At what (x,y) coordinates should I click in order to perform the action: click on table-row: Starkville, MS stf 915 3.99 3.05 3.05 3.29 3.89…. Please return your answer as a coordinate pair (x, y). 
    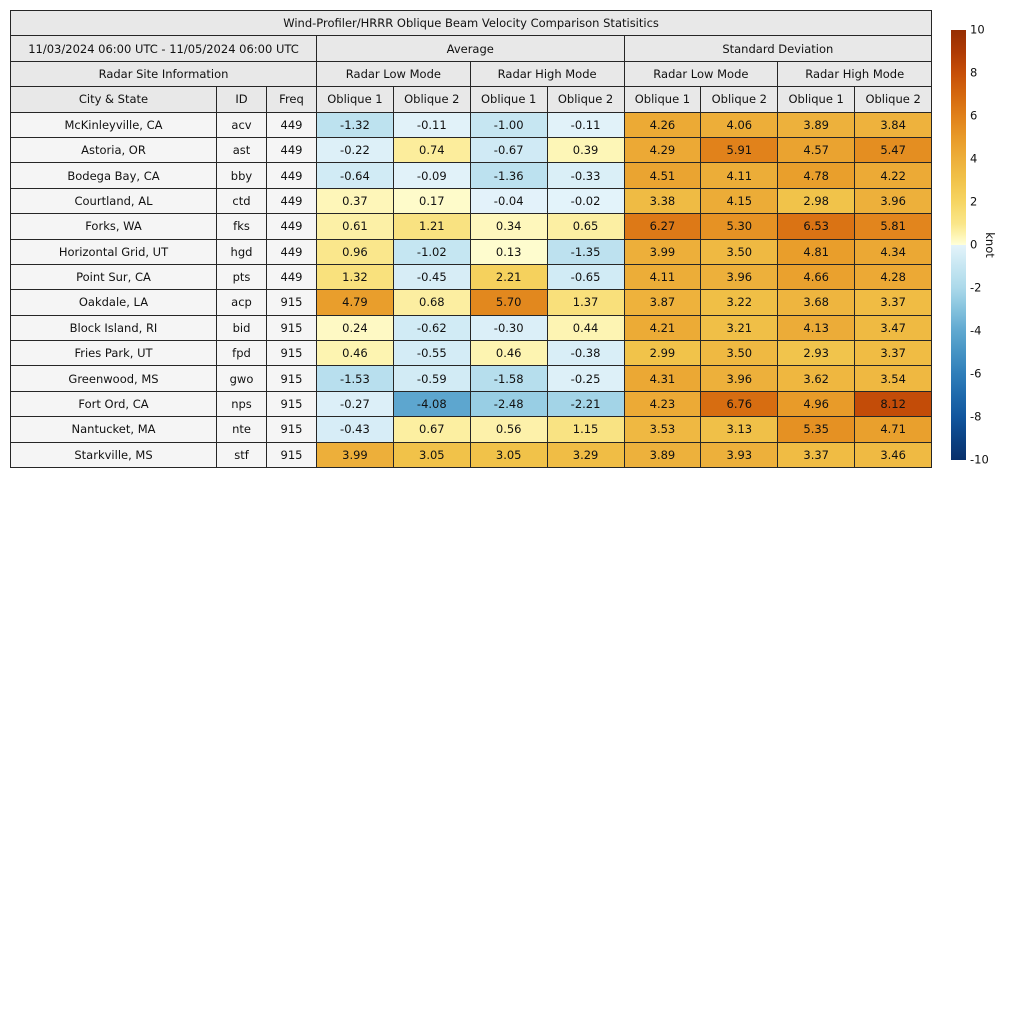
    Looking at the image, I should click on (471, 455).